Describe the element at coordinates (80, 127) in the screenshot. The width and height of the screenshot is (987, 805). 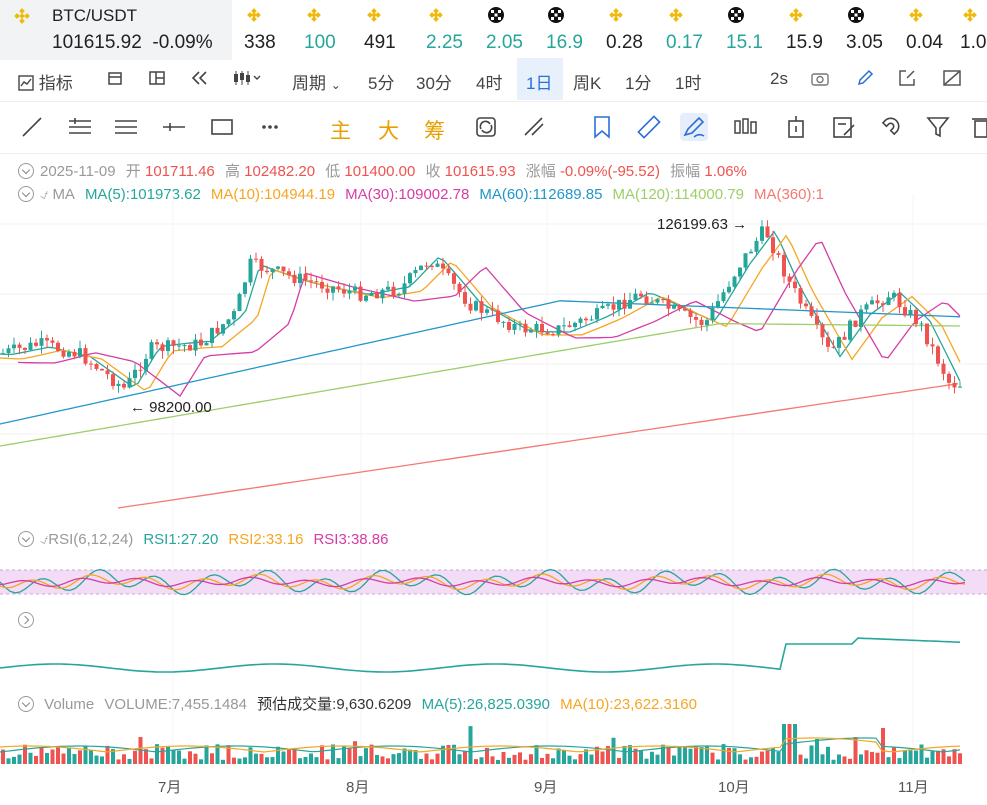
I see `horizontal-ray-icon` at that location.